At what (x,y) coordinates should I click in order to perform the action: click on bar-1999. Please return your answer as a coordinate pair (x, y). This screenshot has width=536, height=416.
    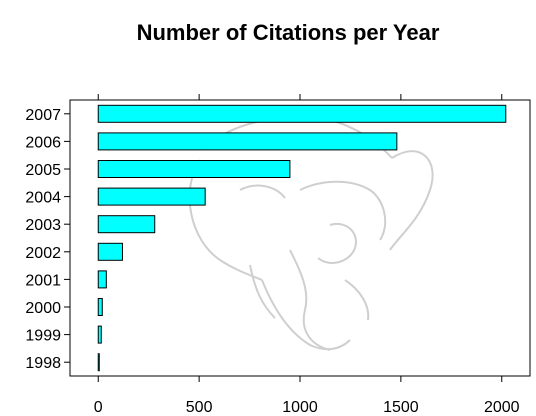
    Looking at the image, I should click on (99, 334).